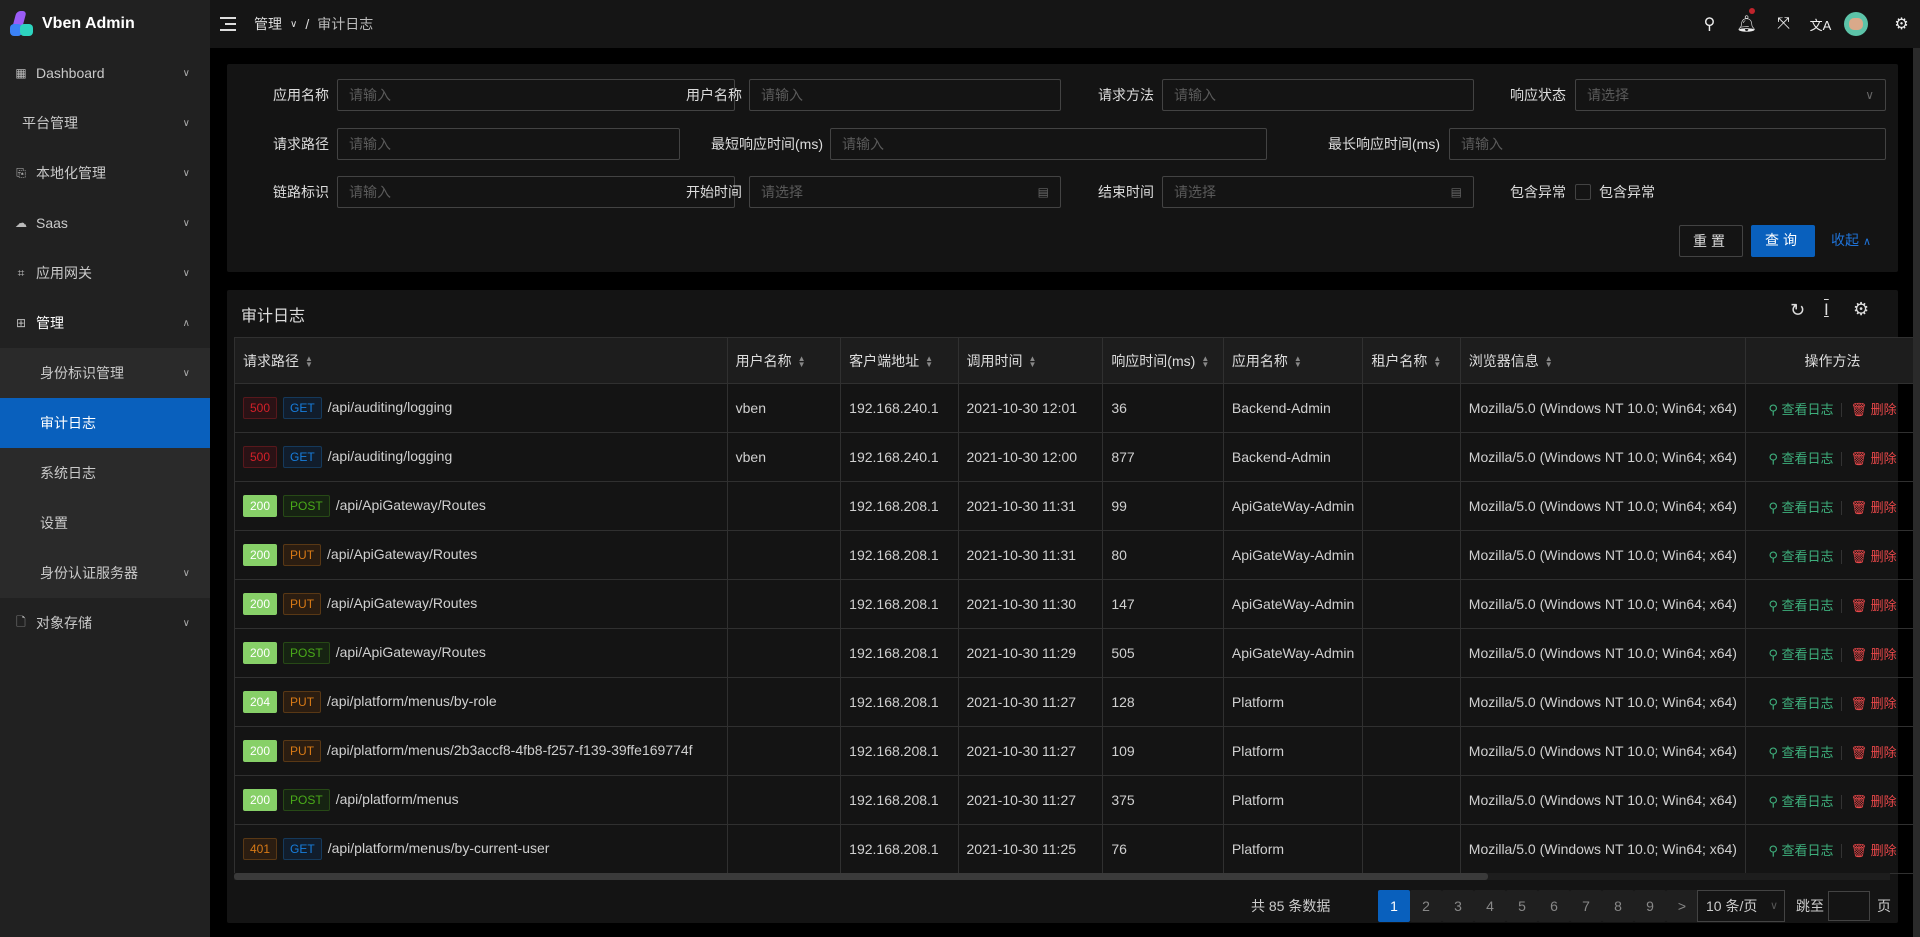 The height and width of the screenshot is (937, 1920). What do you see at coordinates (1048, 144) in the screenshot?
I see `min_time-input: 请输入` at bounding box center [1048, 144].